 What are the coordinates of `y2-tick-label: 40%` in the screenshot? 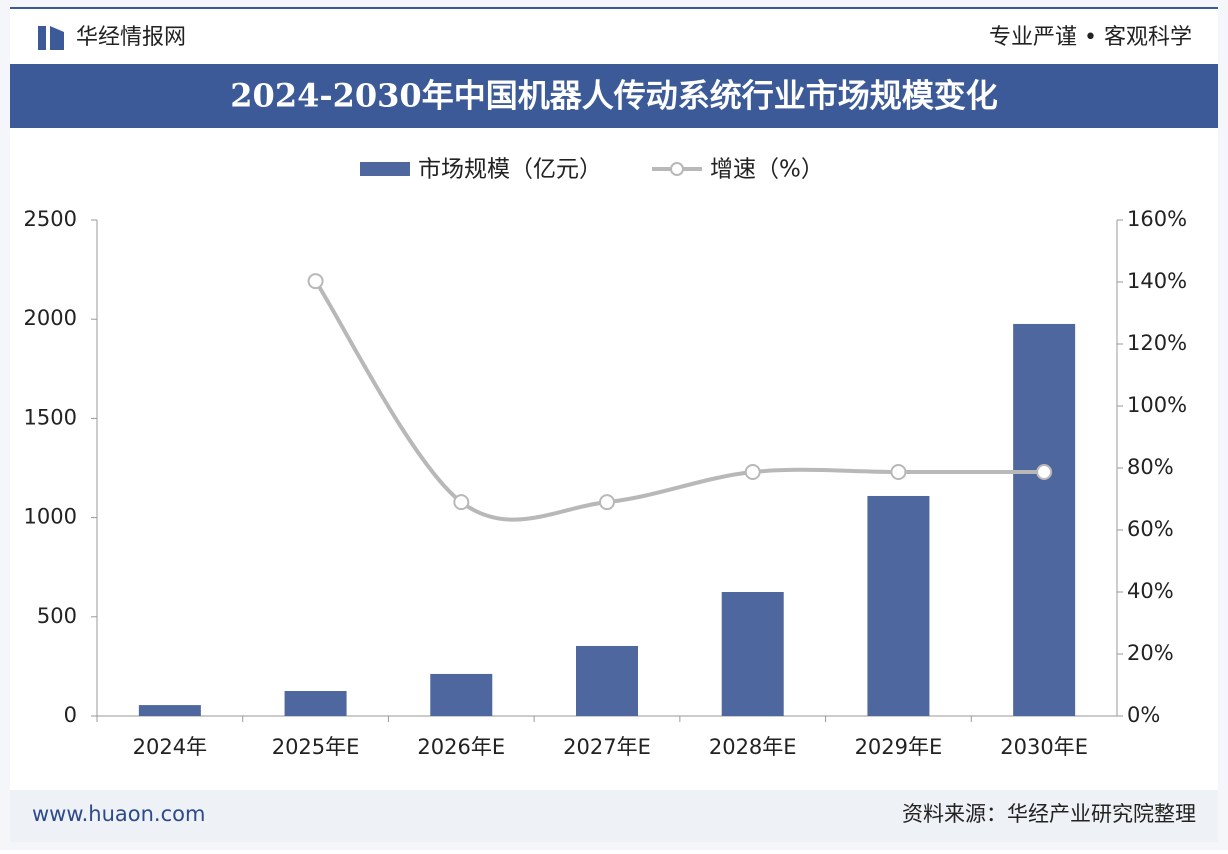 It's located at (1150, 591).